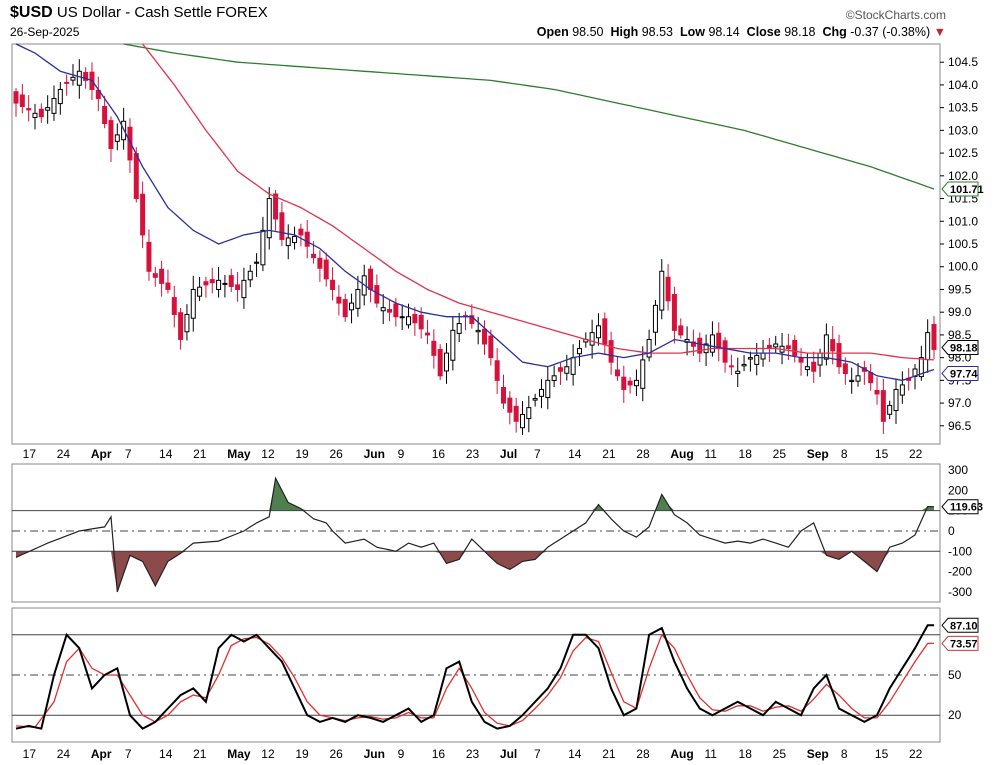 Image resolution: width=1004 pixels, height=765 pixels. I want to click on price-tick-label: 102.0, so click(963, 176).